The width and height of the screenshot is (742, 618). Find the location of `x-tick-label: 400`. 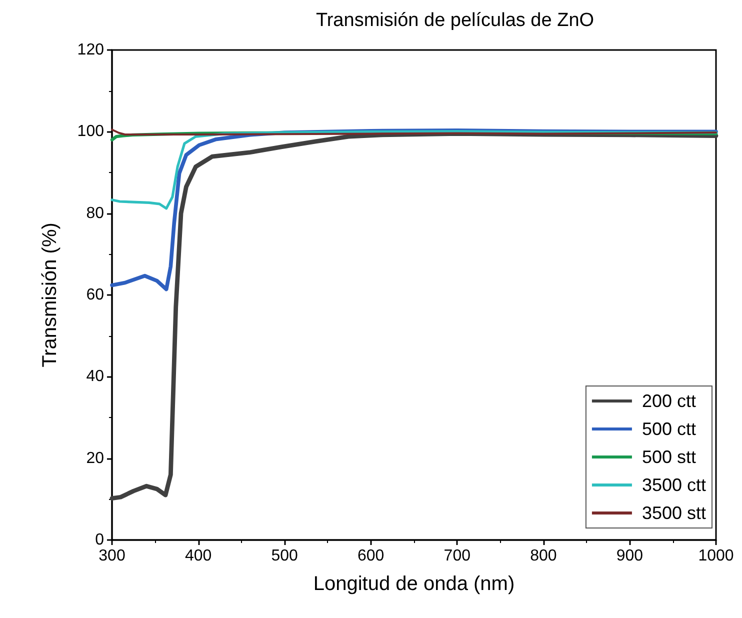

x-tick-label: 400 is located at coordinates (198, 556).